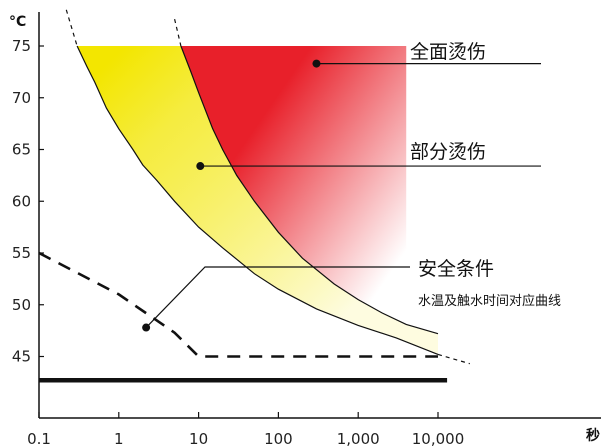 The width and height of the screenshot is (609, 448). What do you see at coordinates (39, 439) in the screenshot?
I see `x-tick-label: 0.1` at bounding box center [39, 439].